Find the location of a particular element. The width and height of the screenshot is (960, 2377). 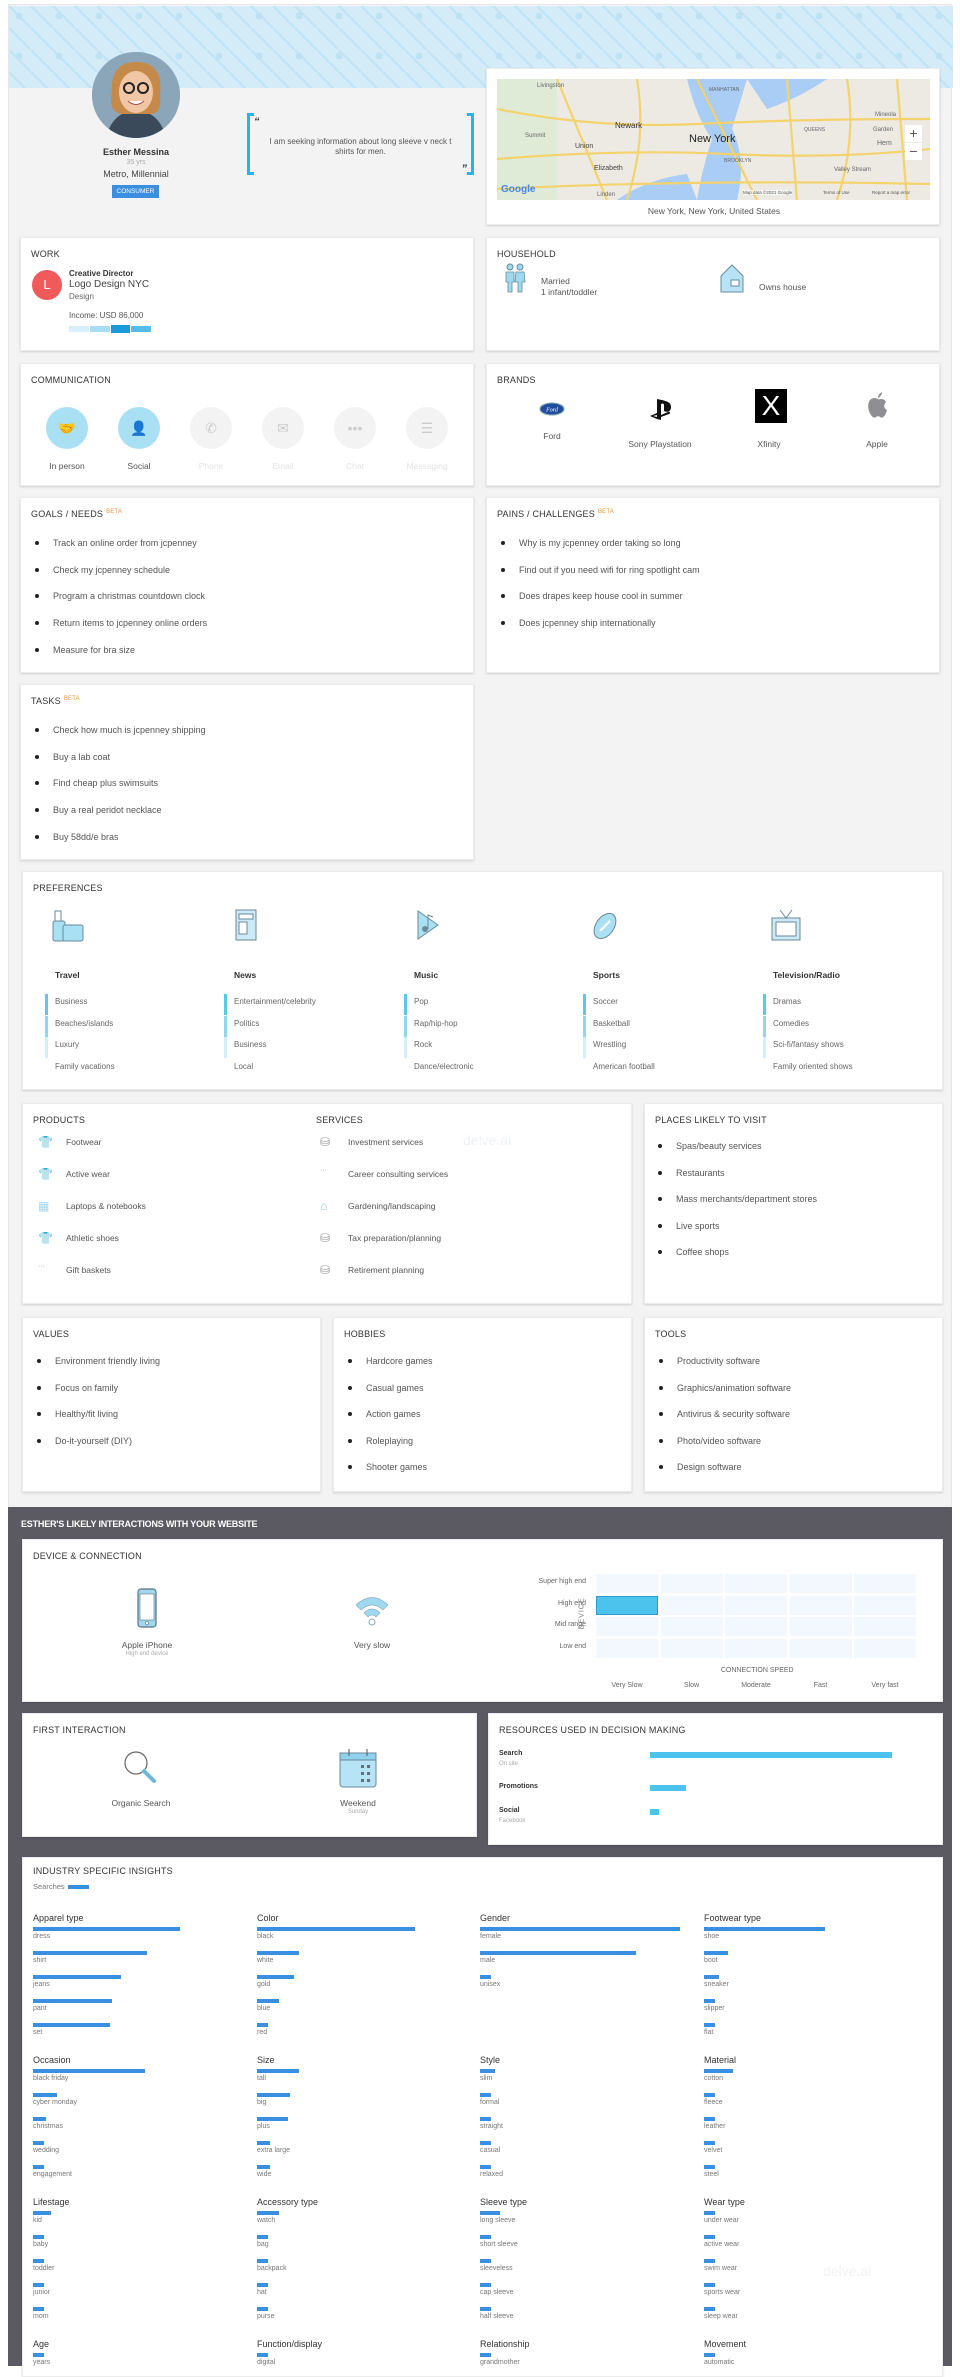

insight-label: bag is located at coordinates (263, 2244).